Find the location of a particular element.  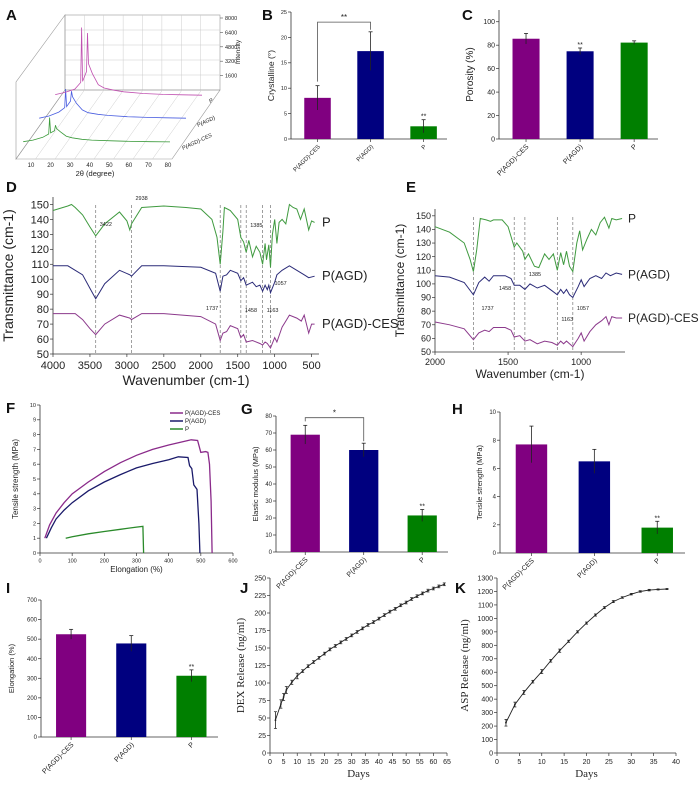

y-tick-label: 1100 is located at coordinates (485, 605).